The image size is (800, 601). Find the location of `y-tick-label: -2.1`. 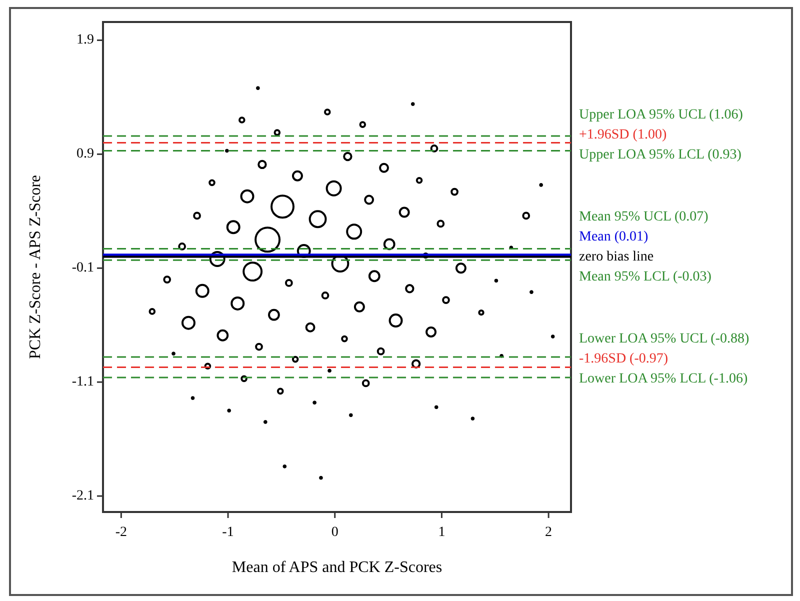

y-tick-label: -2.1 is located at coordinates (83, 496).